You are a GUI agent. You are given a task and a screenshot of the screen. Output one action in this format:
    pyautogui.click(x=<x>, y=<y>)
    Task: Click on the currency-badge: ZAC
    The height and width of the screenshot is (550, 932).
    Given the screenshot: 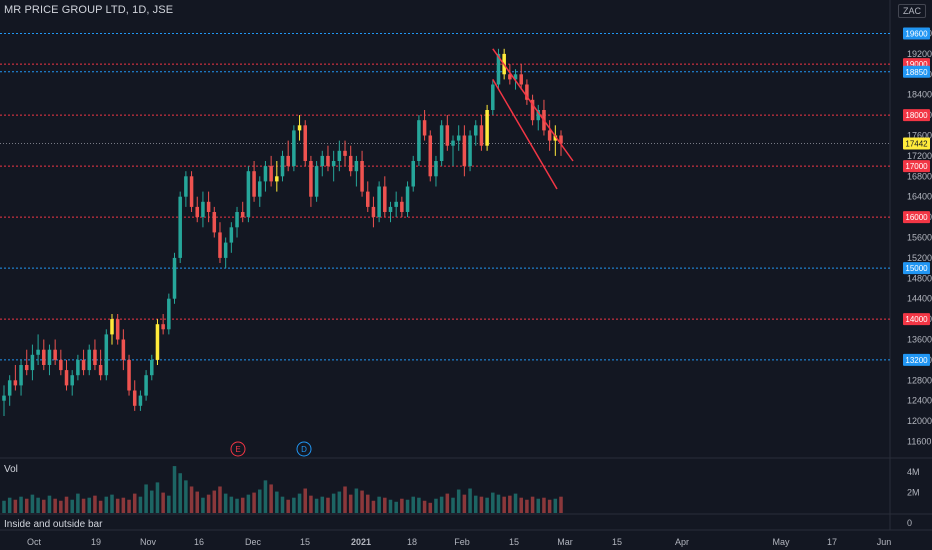 What is the action you would take?
    pyautogui.click(x=912, y=11)
    